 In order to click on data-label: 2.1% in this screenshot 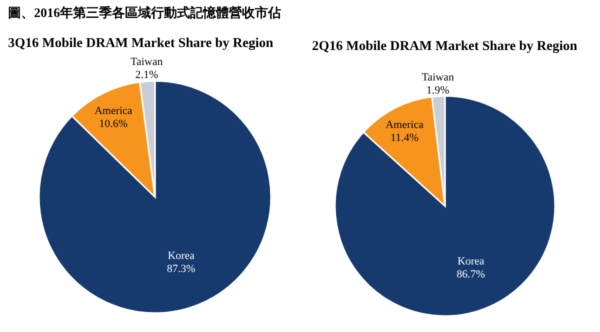, I will do `click(146, 74)`.